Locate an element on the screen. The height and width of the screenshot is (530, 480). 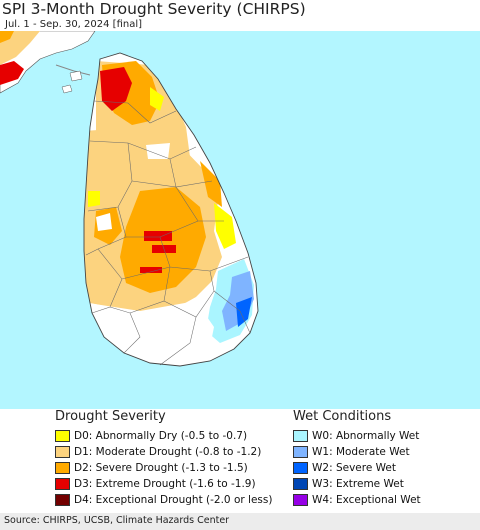
legend-item-w4: W4: Exceptional Wet is located at coordinates (357, 500).